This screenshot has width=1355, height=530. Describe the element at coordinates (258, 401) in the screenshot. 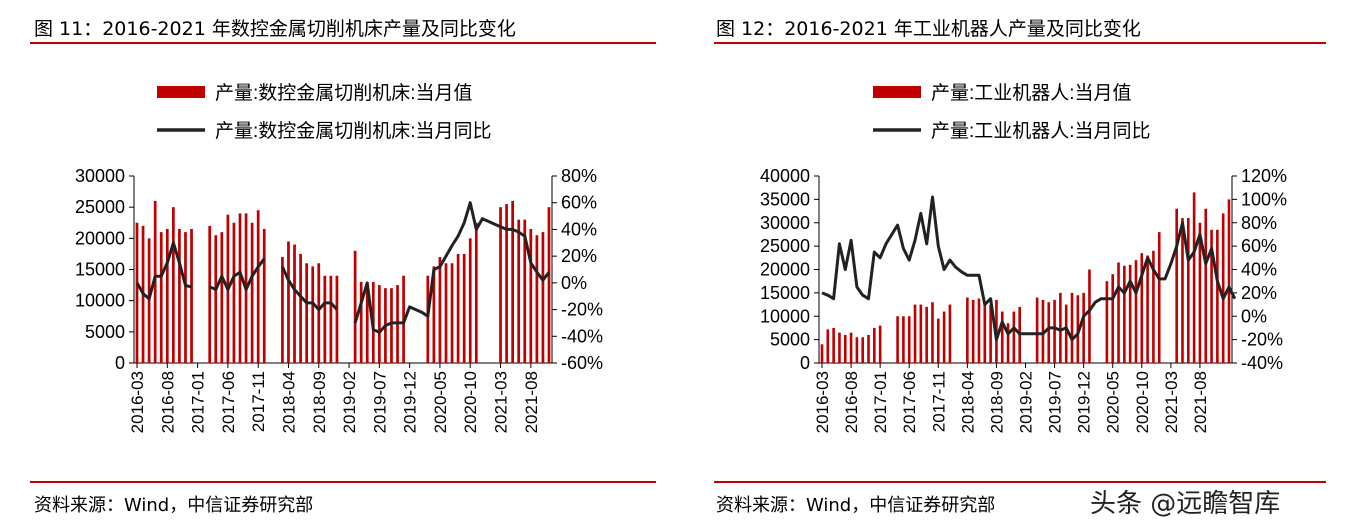

I see `x-axis-tick-label: 2017-11` at that location.